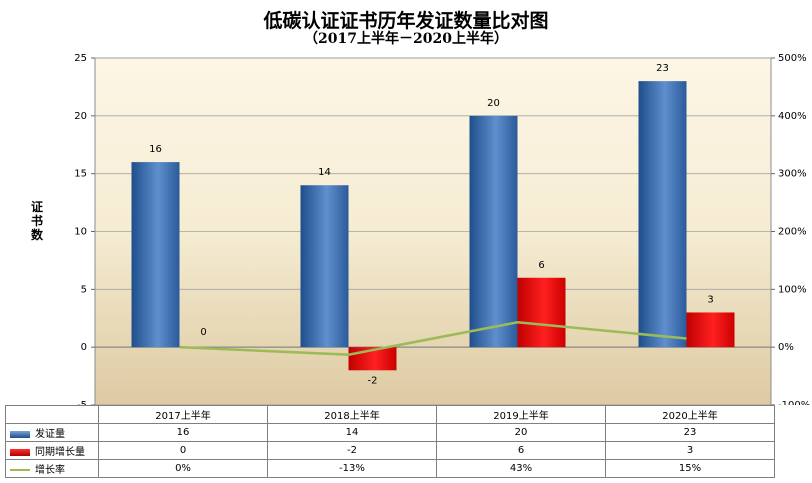  I want to click on growth-rate-line, so click(433, 338).